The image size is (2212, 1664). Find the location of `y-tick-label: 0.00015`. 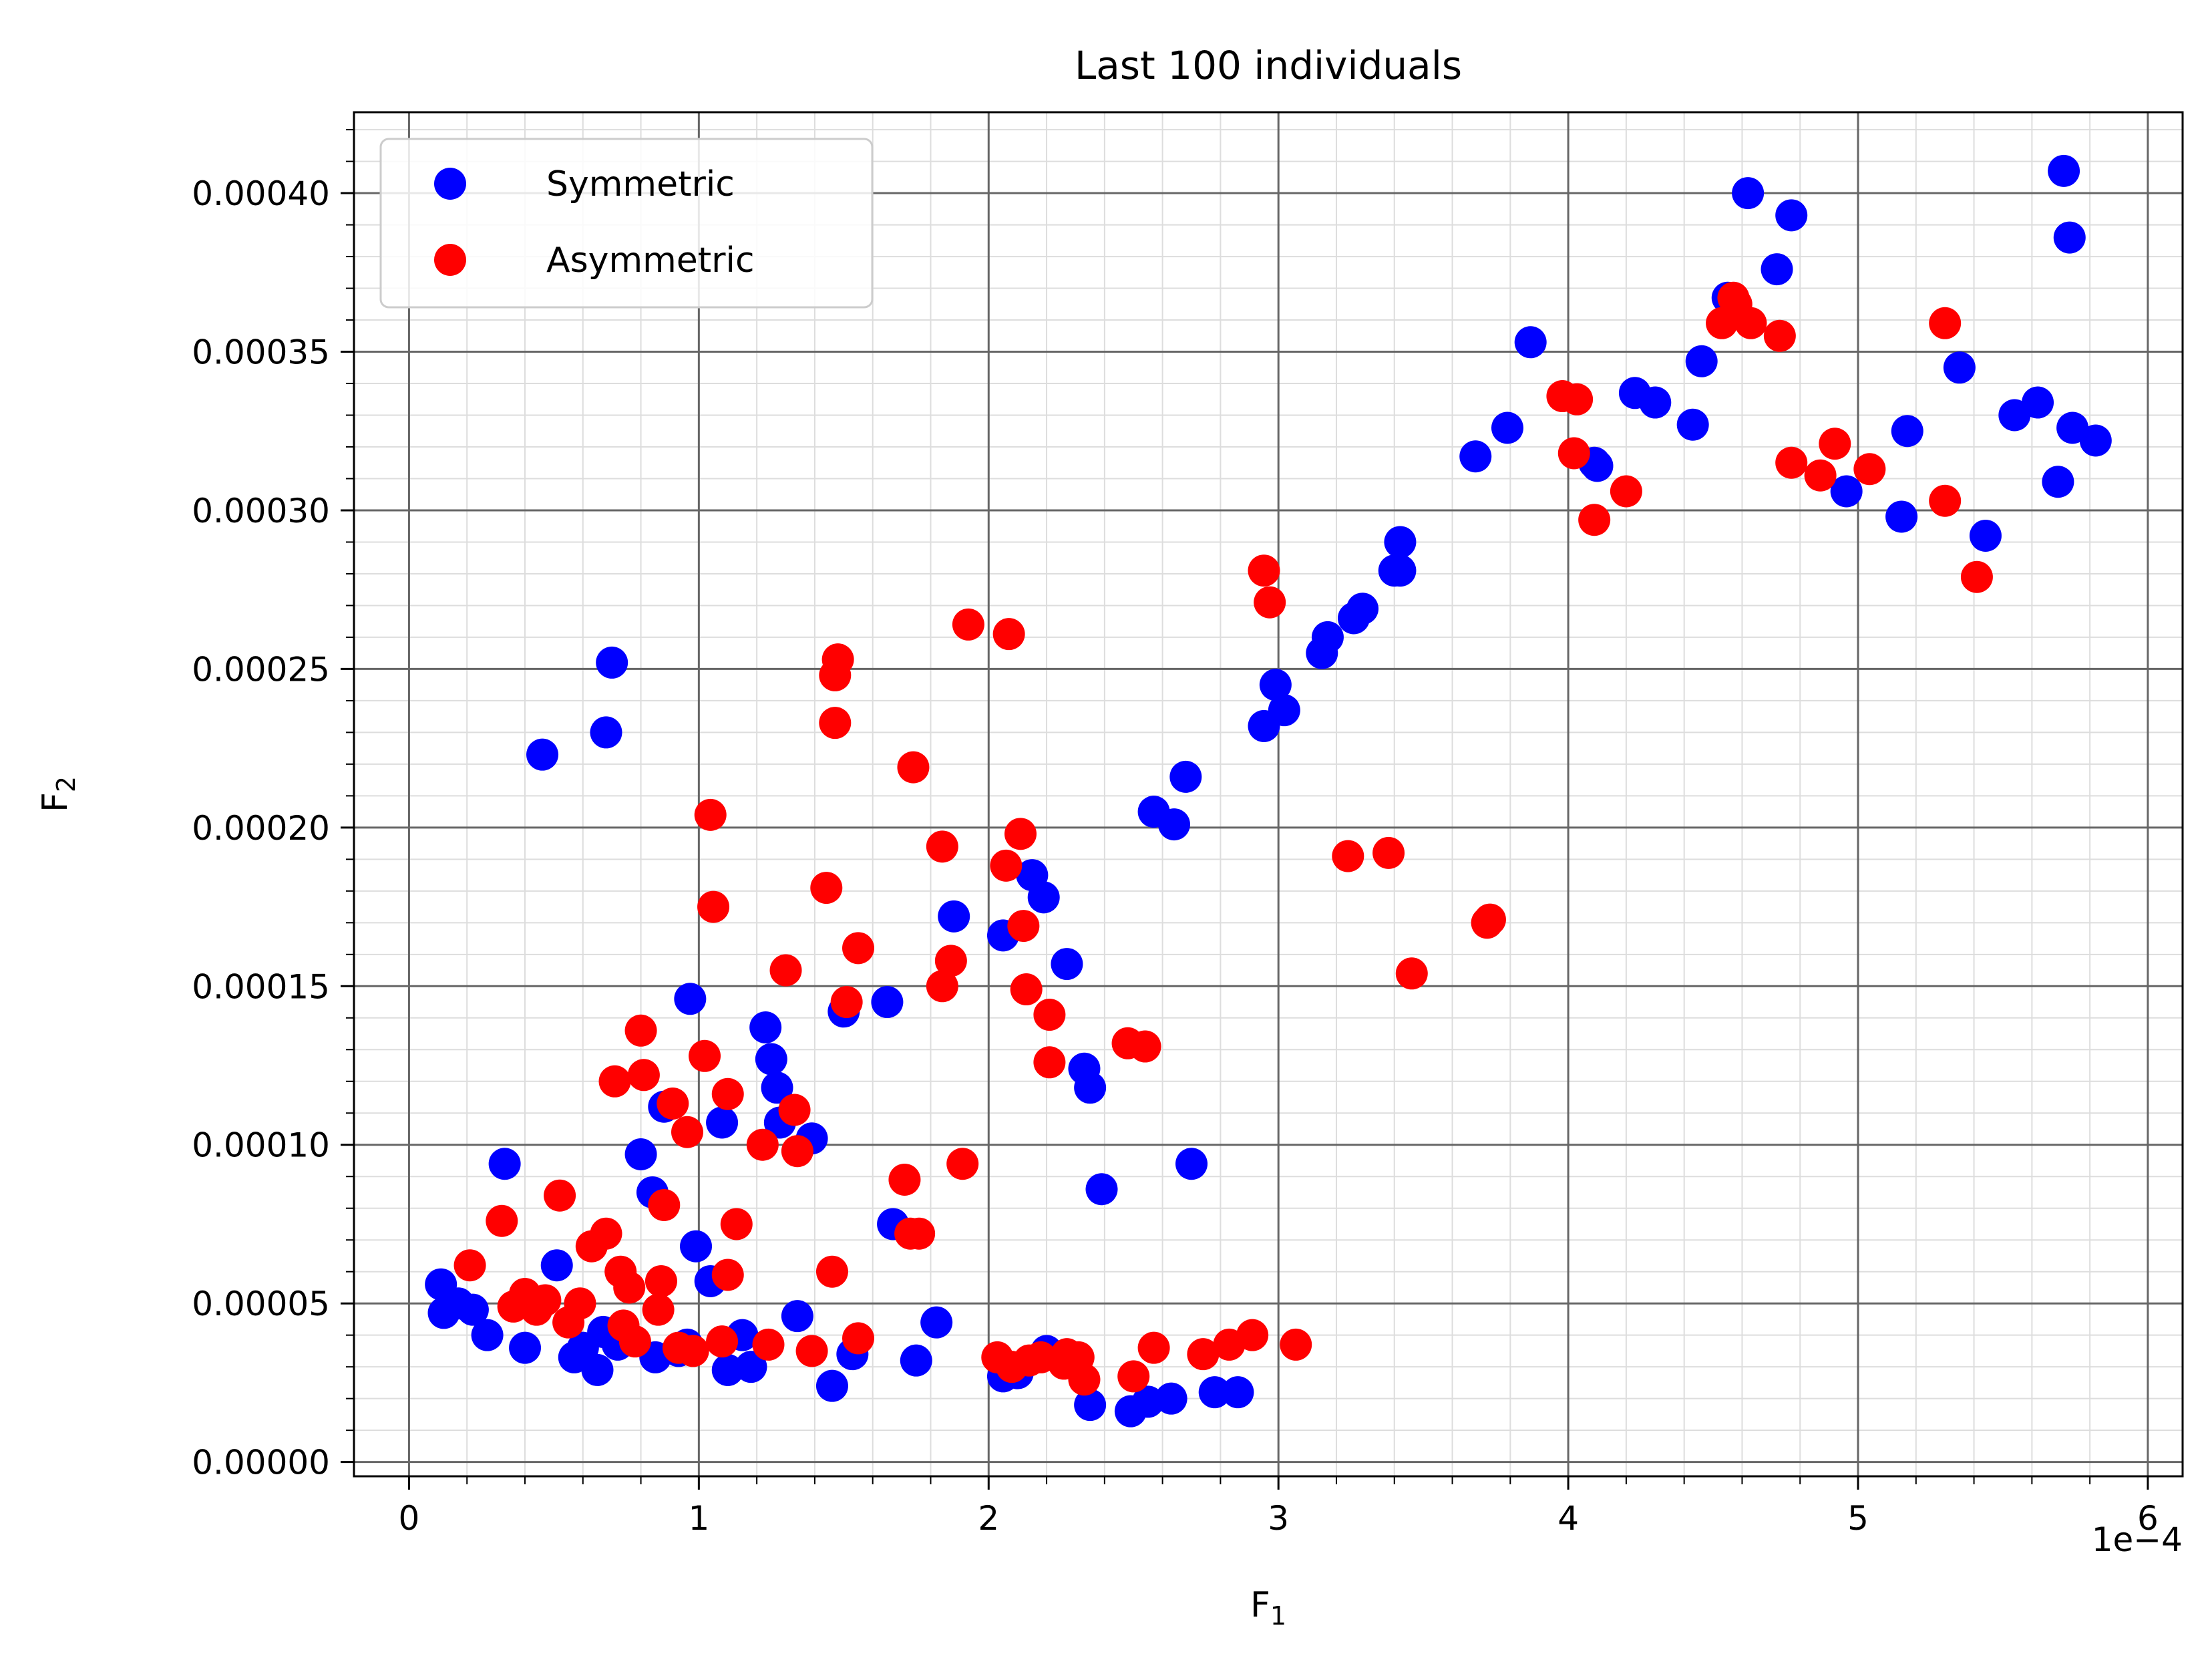

y-tick-label: 0.00015 is located at coordinates (261, 986).